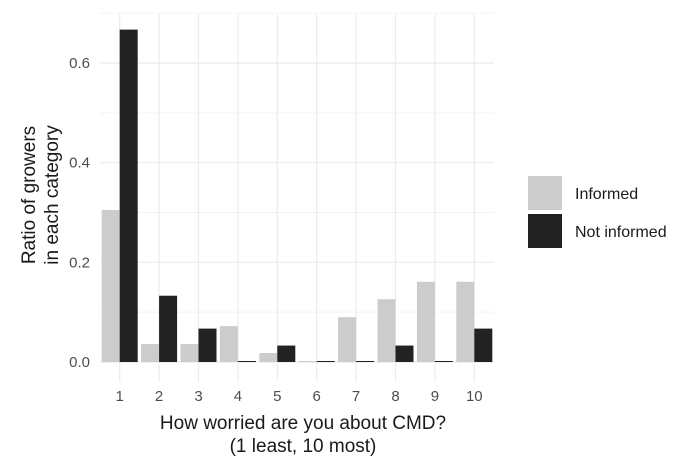 The width and height of the screenshot is (681, 457). Describe the element at coordinates (395, 396) in the screenshot. I see `x-tick-label: 8` at that location.